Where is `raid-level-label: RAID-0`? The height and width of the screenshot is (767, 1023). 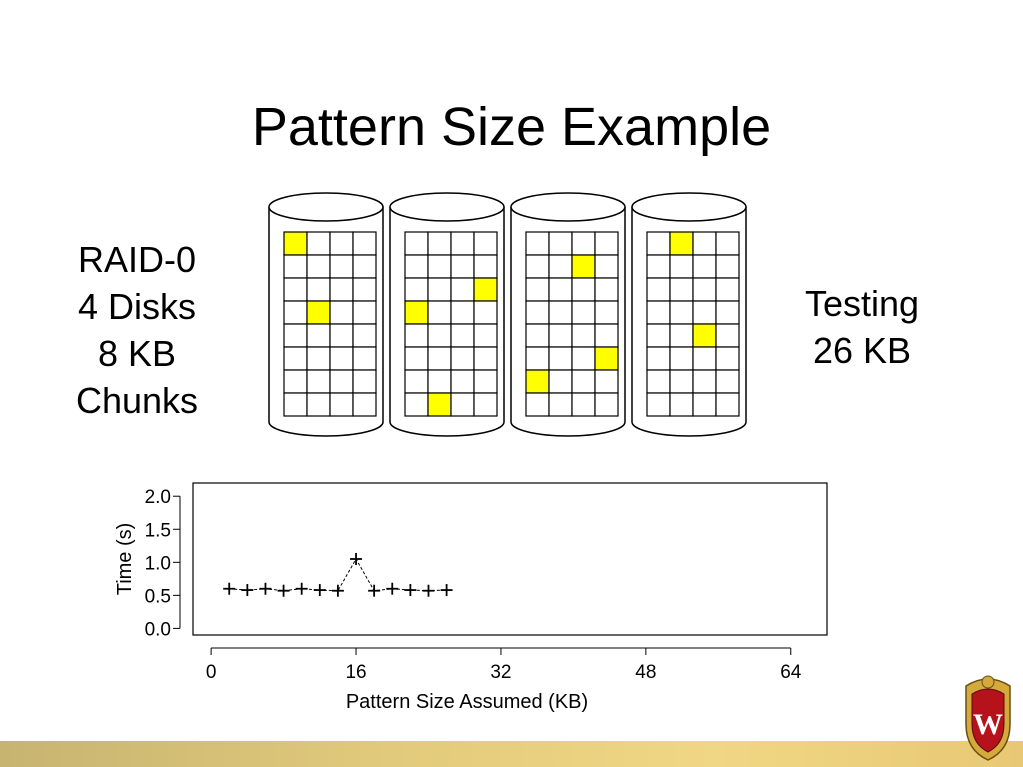 raid-level-label: RAID-0 is located at coordinates (137, 259).